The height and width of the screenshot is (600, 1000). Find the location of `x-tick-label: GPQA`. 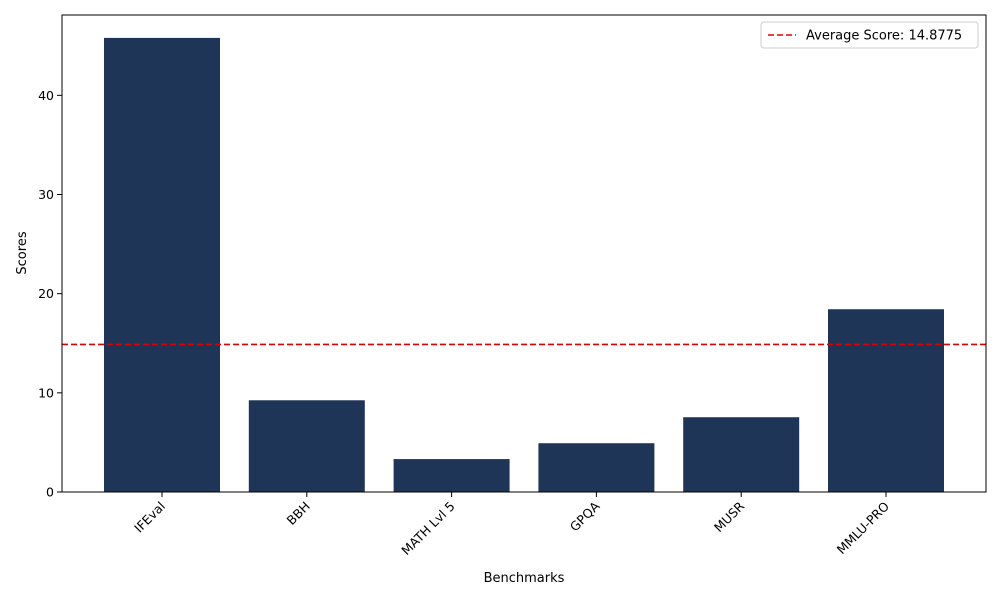

x-tick-label: GPQA is located at coordinates (585, 516).